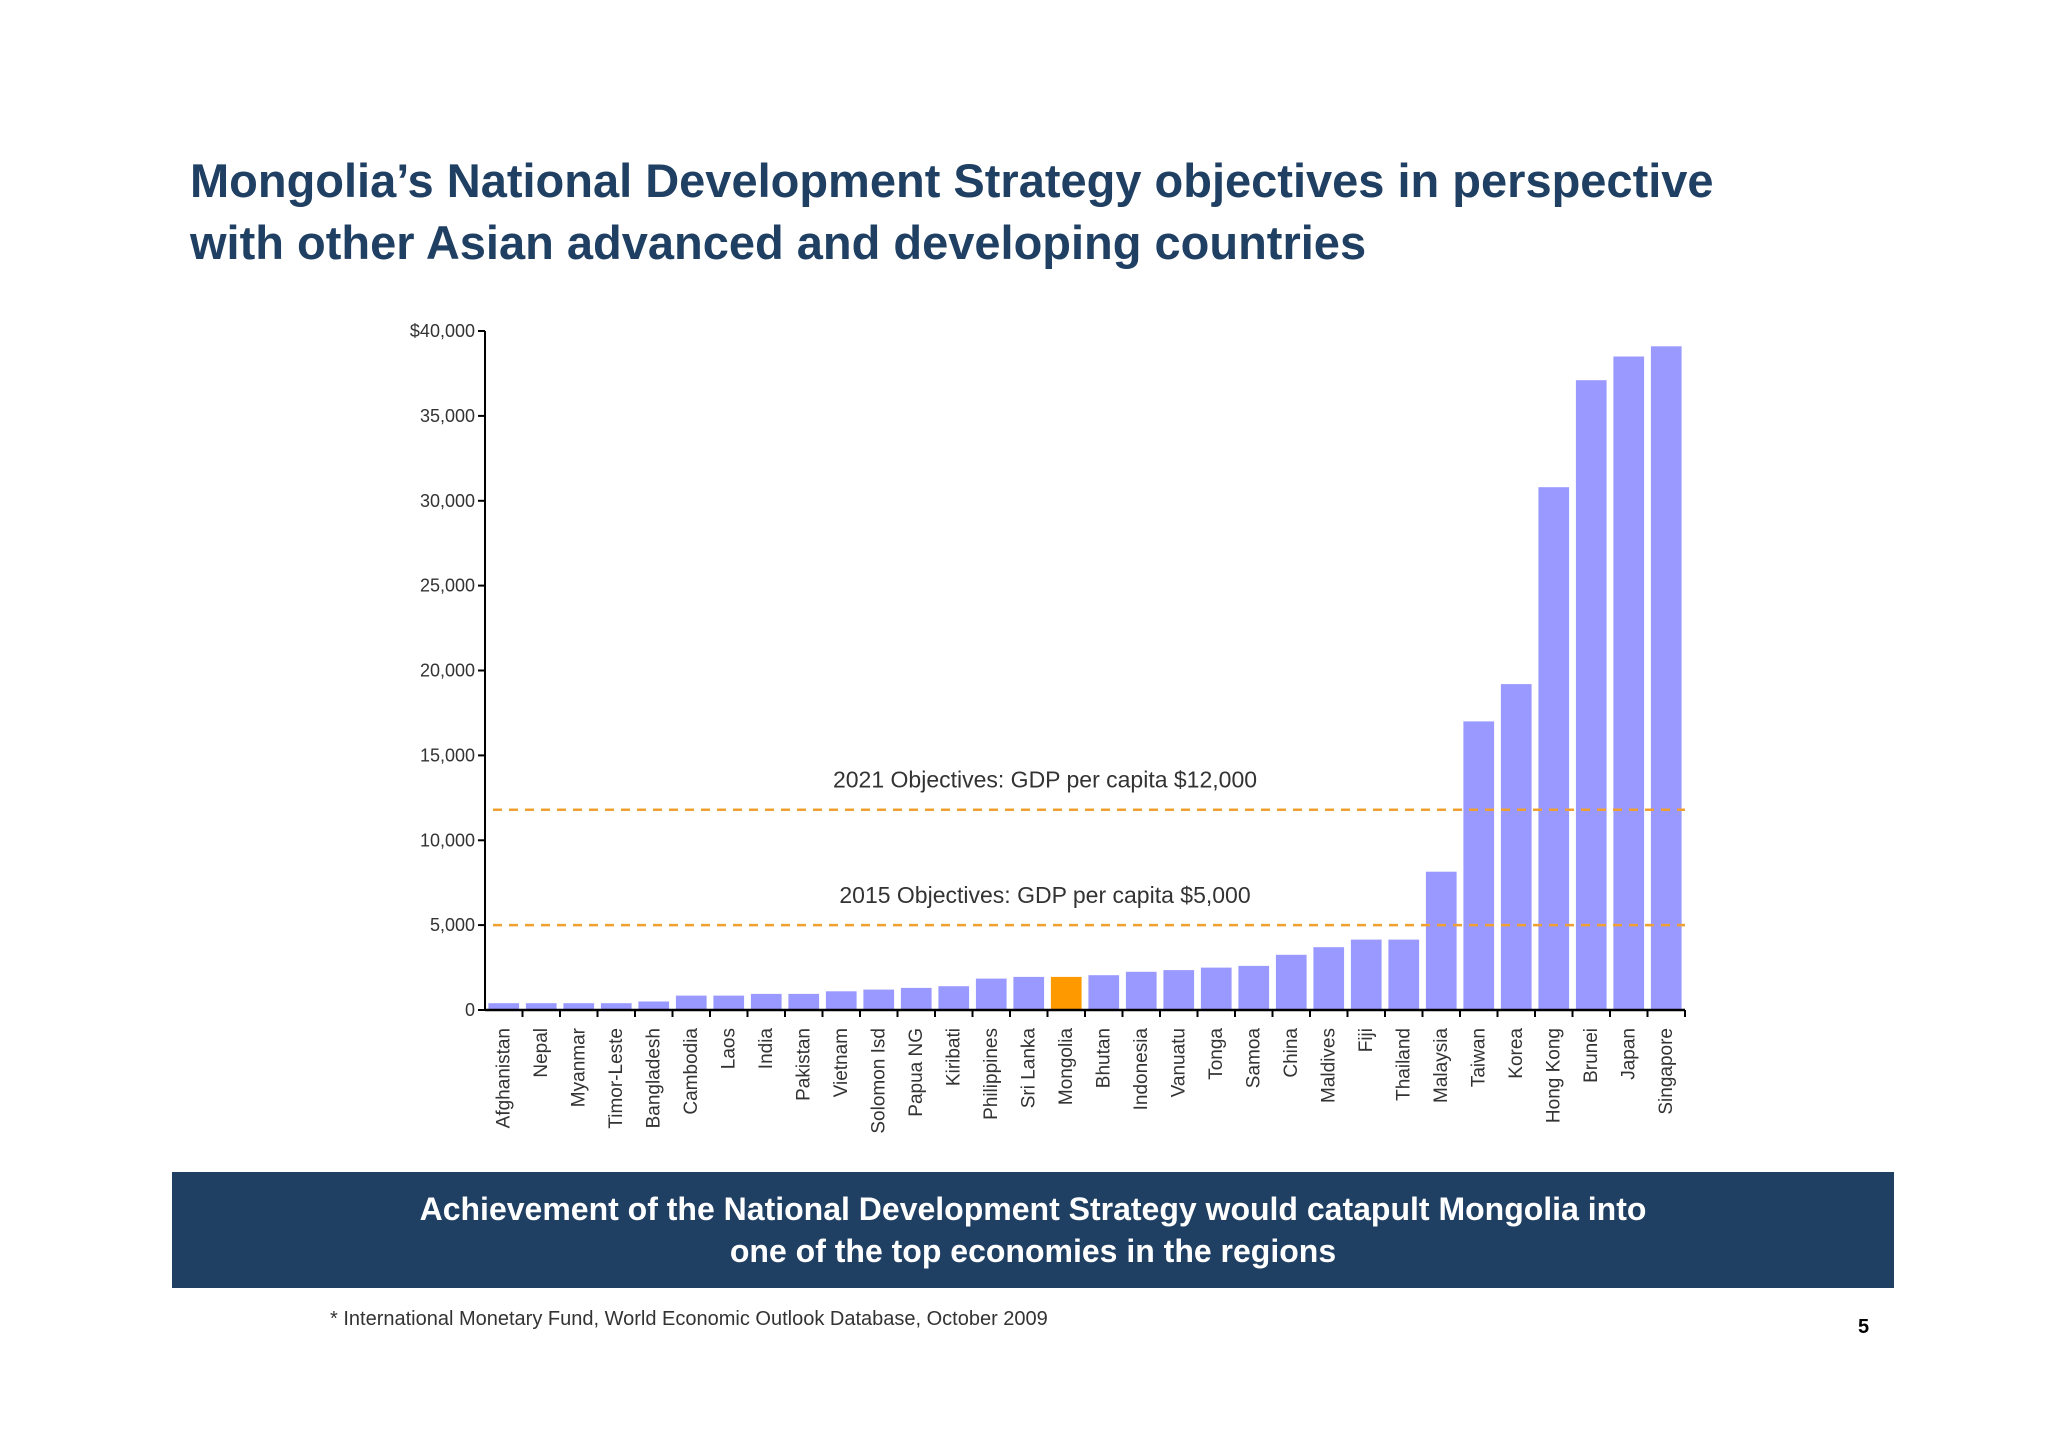  Describe the element at coordinates (616, 1006) in the screenshot. I see `bar-timor-leste` at that location.